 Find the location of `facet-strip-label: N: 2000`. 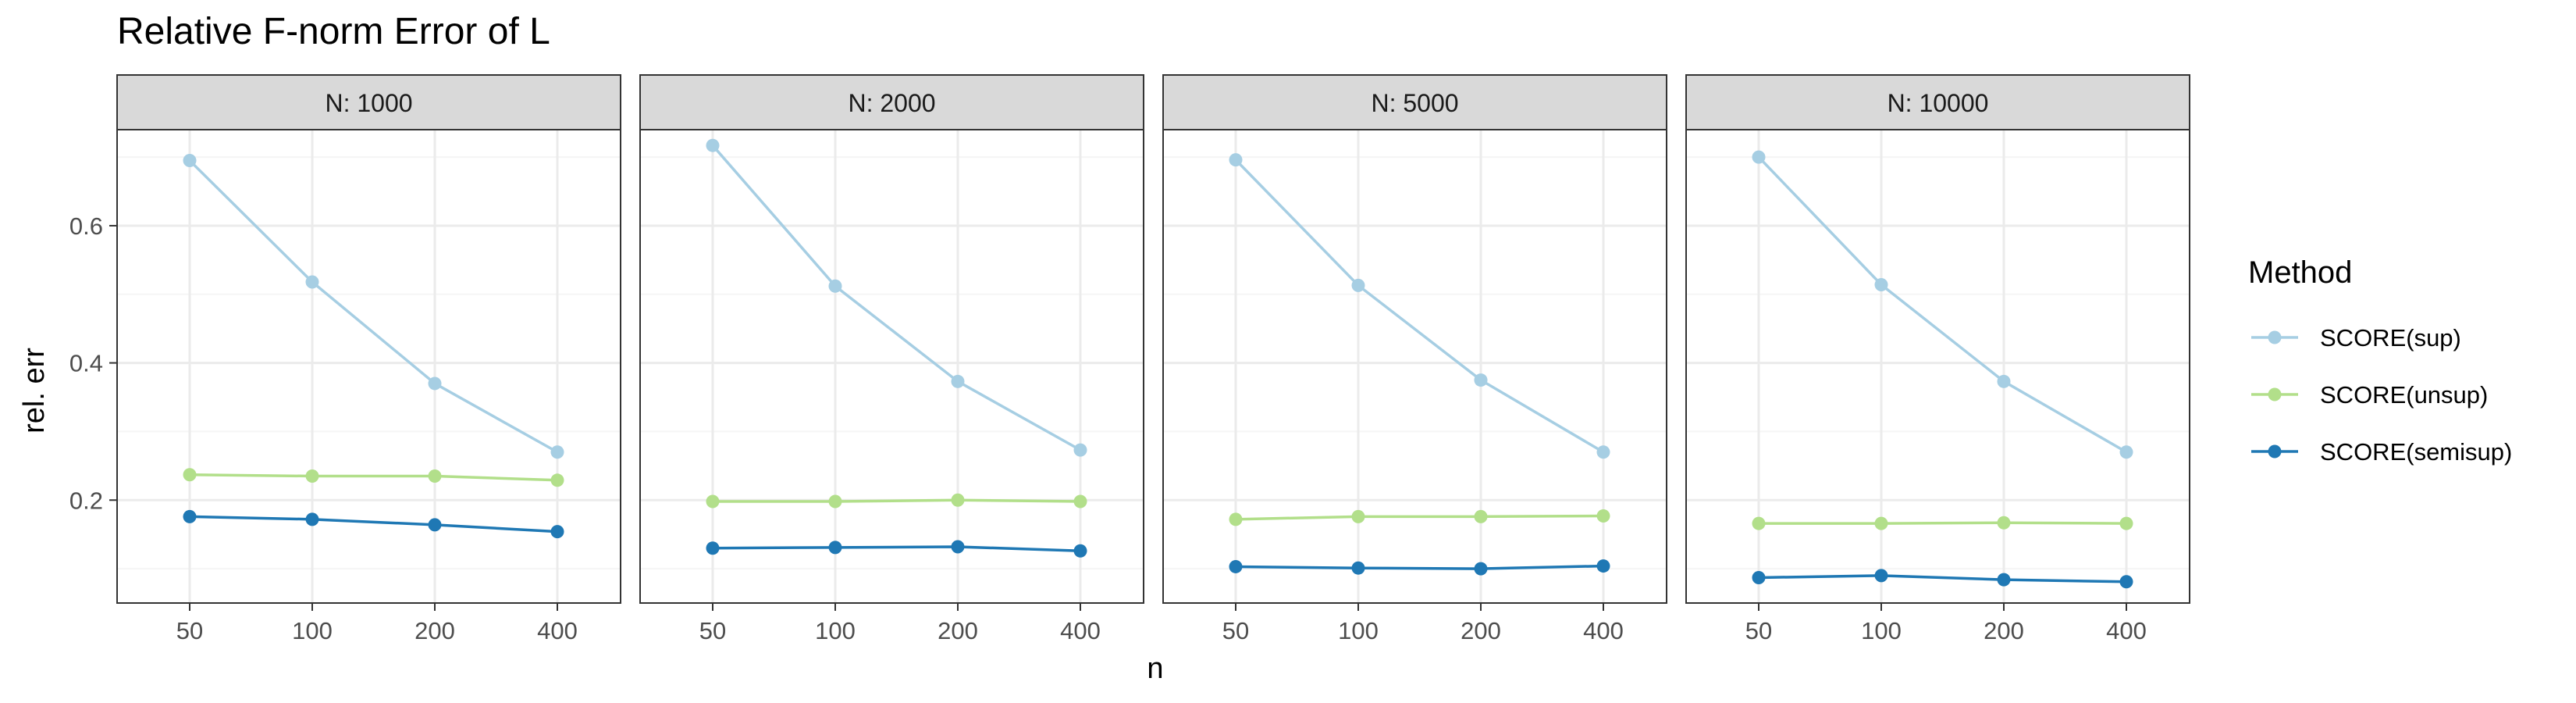

facet-strip-label: N: 2000 is located at coordinates (891, 103).